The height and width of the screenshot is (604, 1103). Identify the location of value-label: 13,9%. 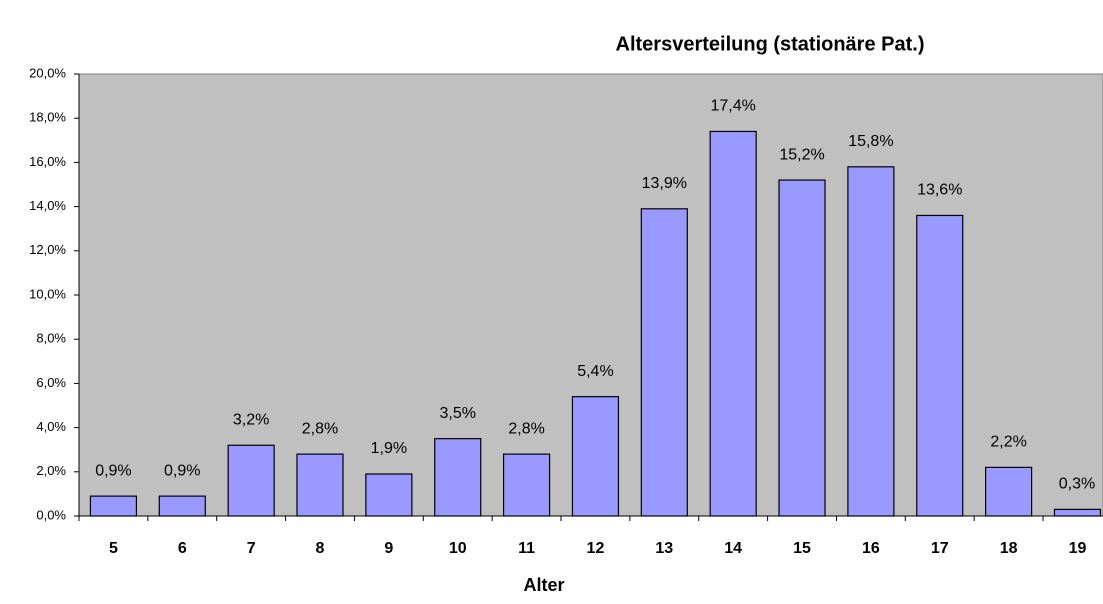
(664, 183).